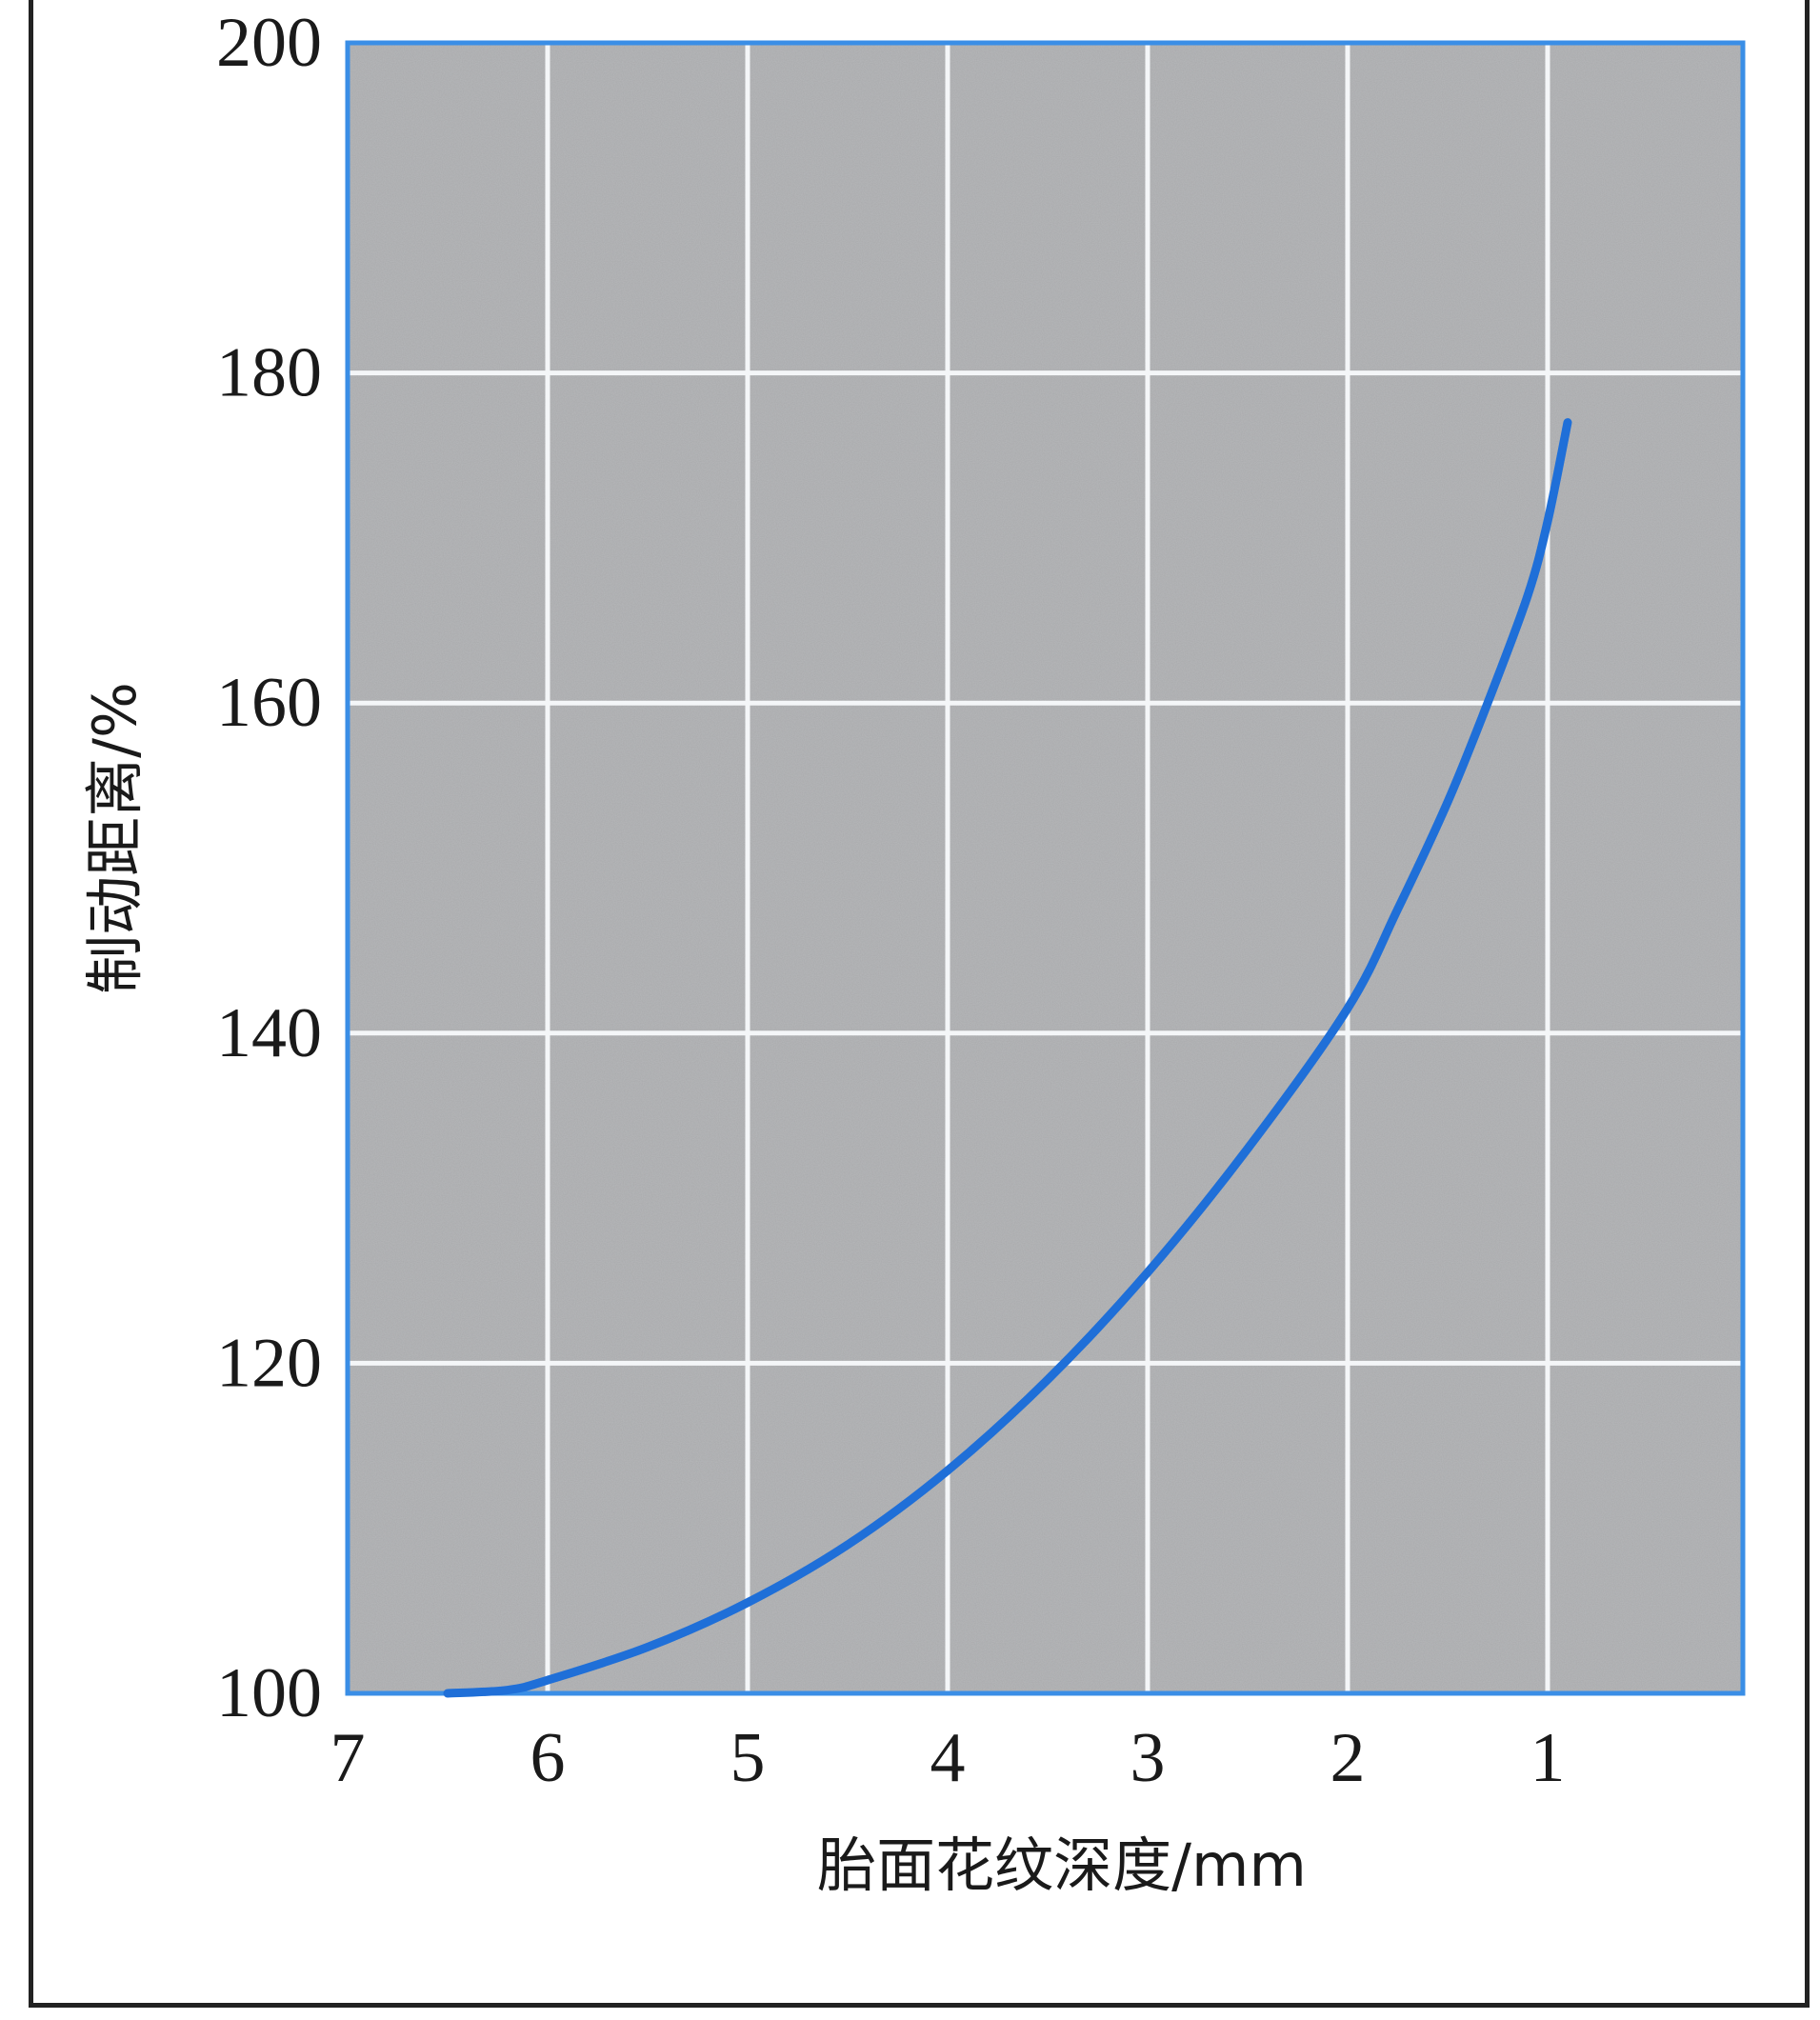 The image size is (1820, 2020). I want to click on x-tick-label: 3, so click(1148, 1758).